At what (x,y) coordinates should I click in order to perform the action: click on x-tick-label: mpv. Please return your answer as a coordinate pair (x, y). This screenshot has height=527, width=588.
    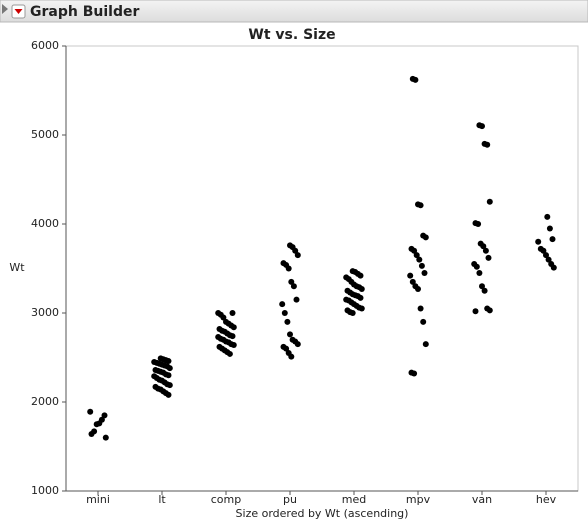
    Looking at the image, I should click on (418, 499).